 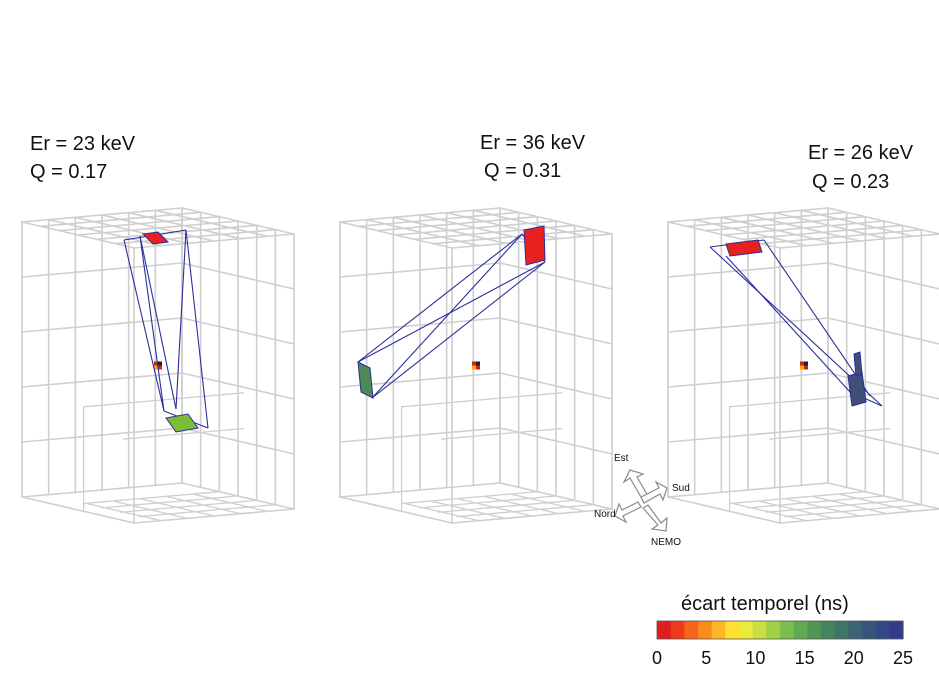 What do you see at coordinates (605, 514) in the screenshot?
I see `compass-north-label: Nord` at bounding box center [605, 514].